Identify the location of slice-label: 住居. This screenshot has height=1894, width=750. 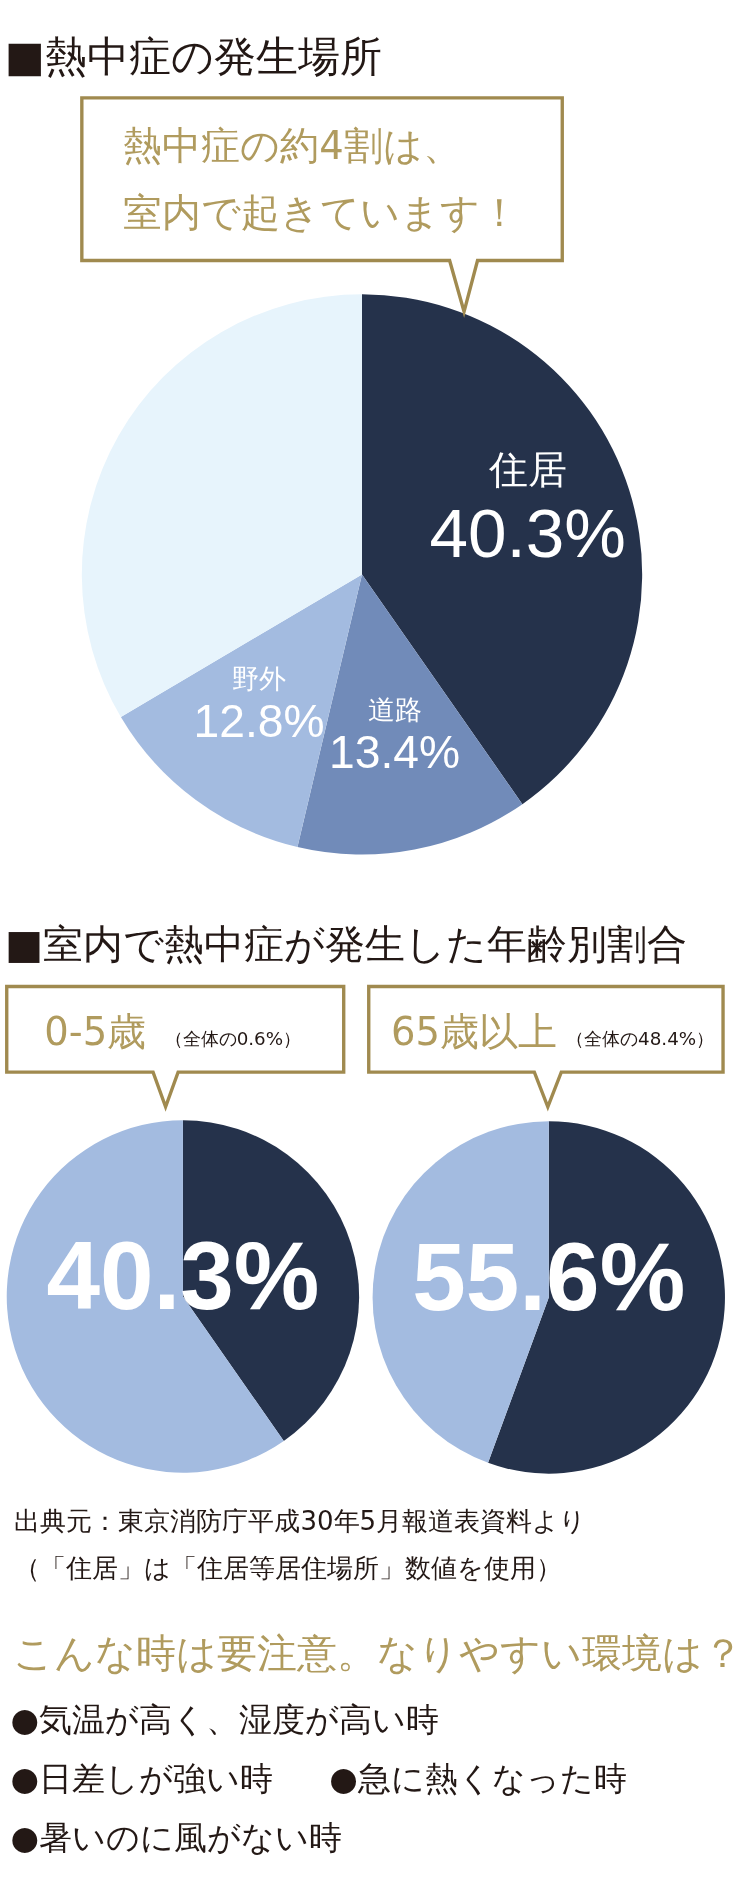
(527, 470).